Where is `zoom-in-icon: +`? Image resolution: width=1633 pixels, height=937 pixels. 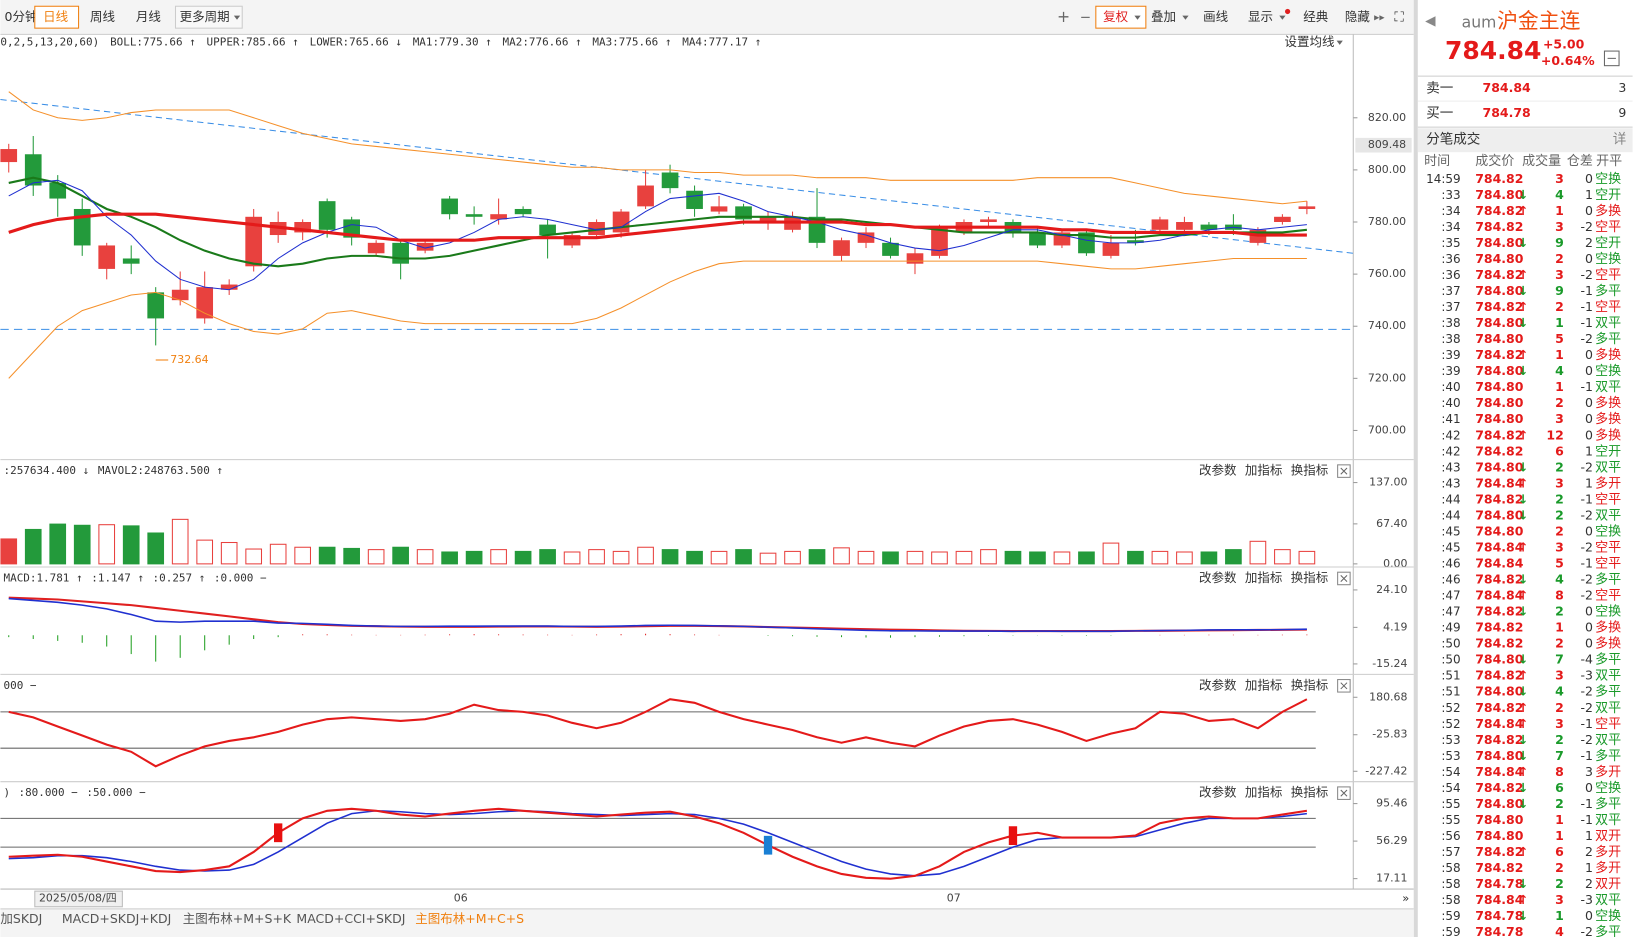
zoom-in-icon: + is located at coordinates (1063, 16).